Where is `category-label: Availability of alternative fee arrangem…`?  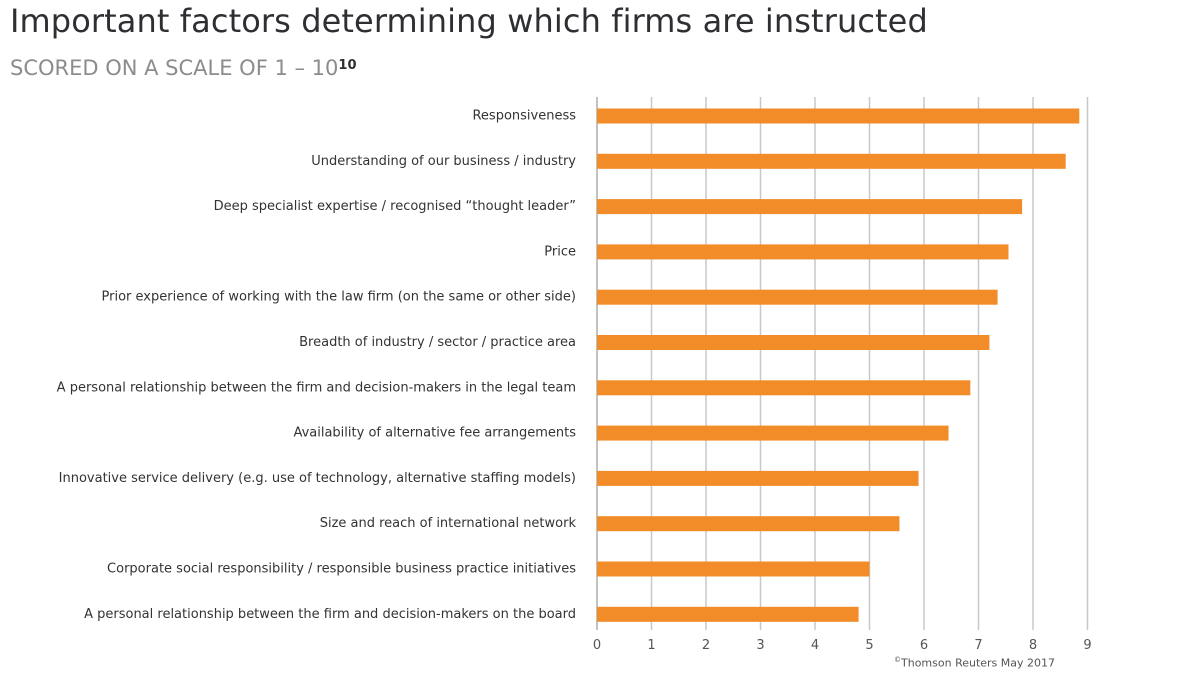 category-label: Availability of alternative fee arrangem… is located at coordinates (434, 433).